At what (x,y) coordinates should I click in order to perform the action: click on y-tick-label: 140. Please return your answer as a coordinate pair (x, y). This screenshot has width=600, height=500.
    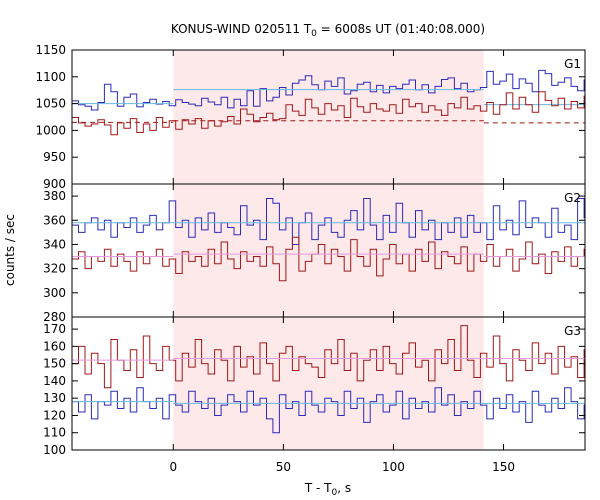
    Looking at the image, I should click on (54, 381).